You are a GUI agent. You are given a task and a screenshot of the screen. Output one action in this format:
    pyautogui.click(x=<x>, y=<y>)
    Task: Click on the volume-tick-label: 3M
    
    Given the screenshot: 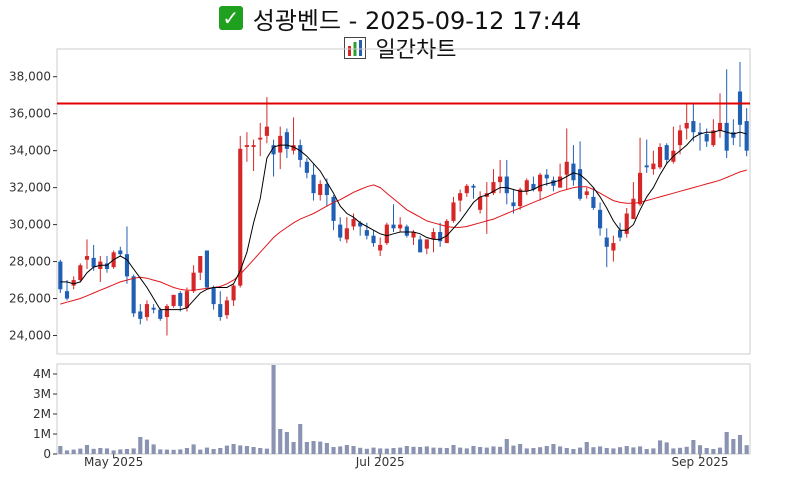 What is the action you would take?
    pyautogui.click(x=42, y=394)
    